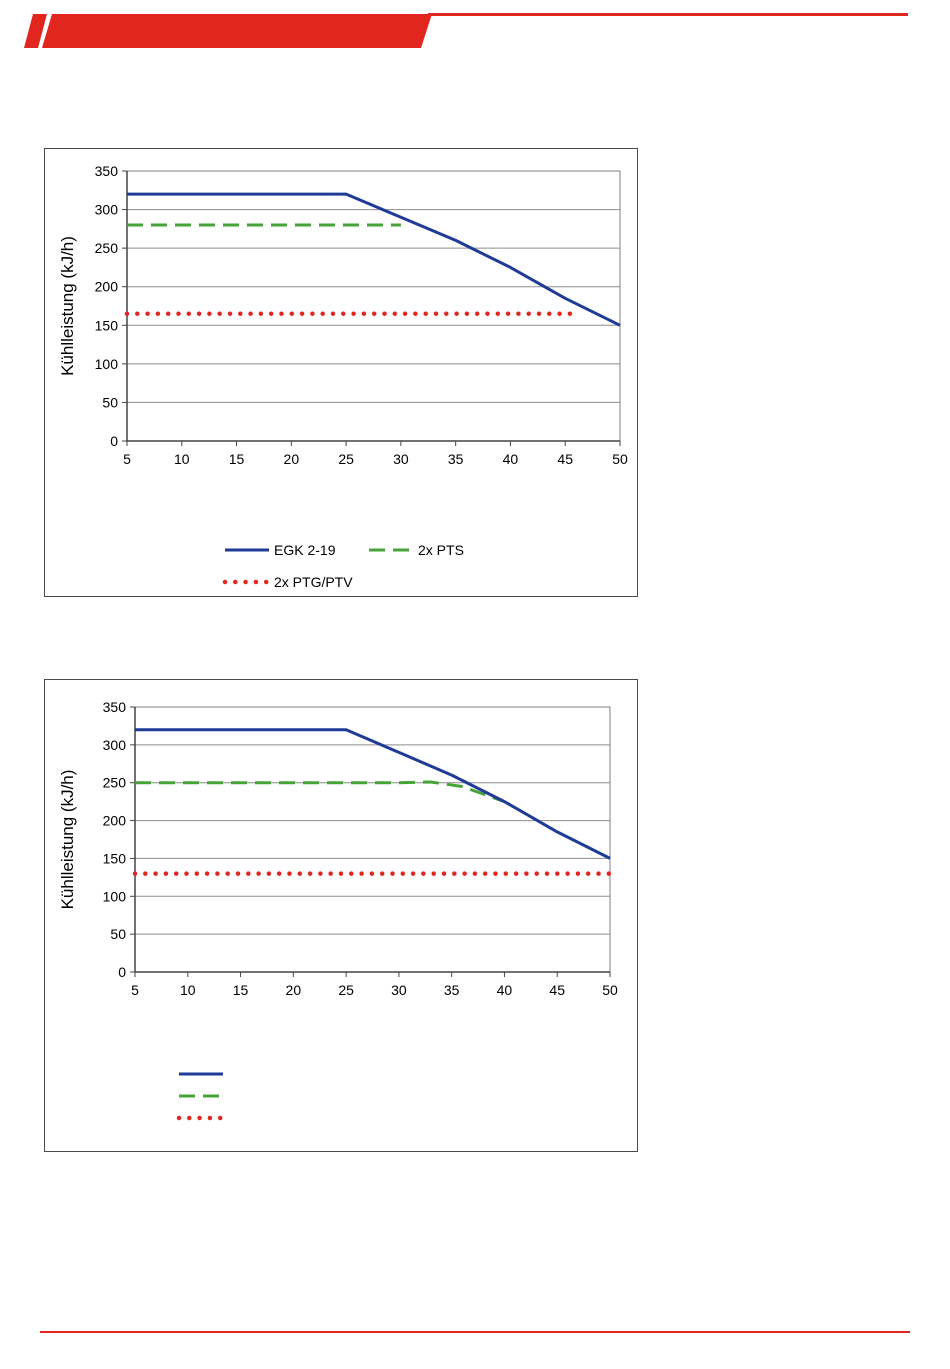  I want to click on legend-label-1: EGK 2-19, so click(305, 550).